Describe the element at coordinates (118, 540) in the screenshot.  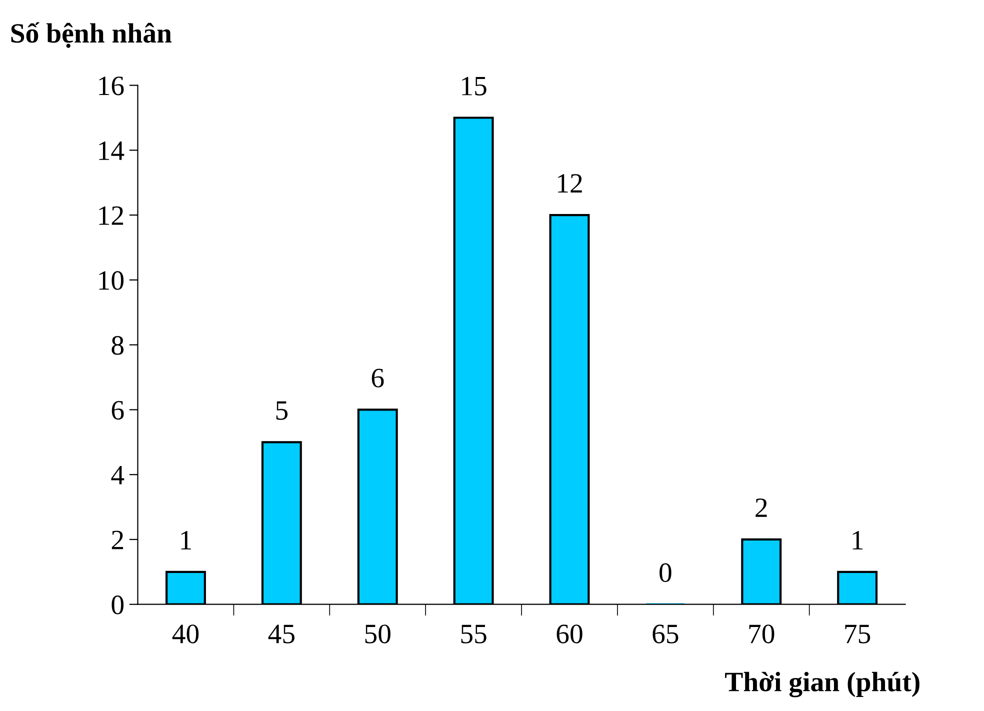
I see `y-tick-label: 2` at that location.